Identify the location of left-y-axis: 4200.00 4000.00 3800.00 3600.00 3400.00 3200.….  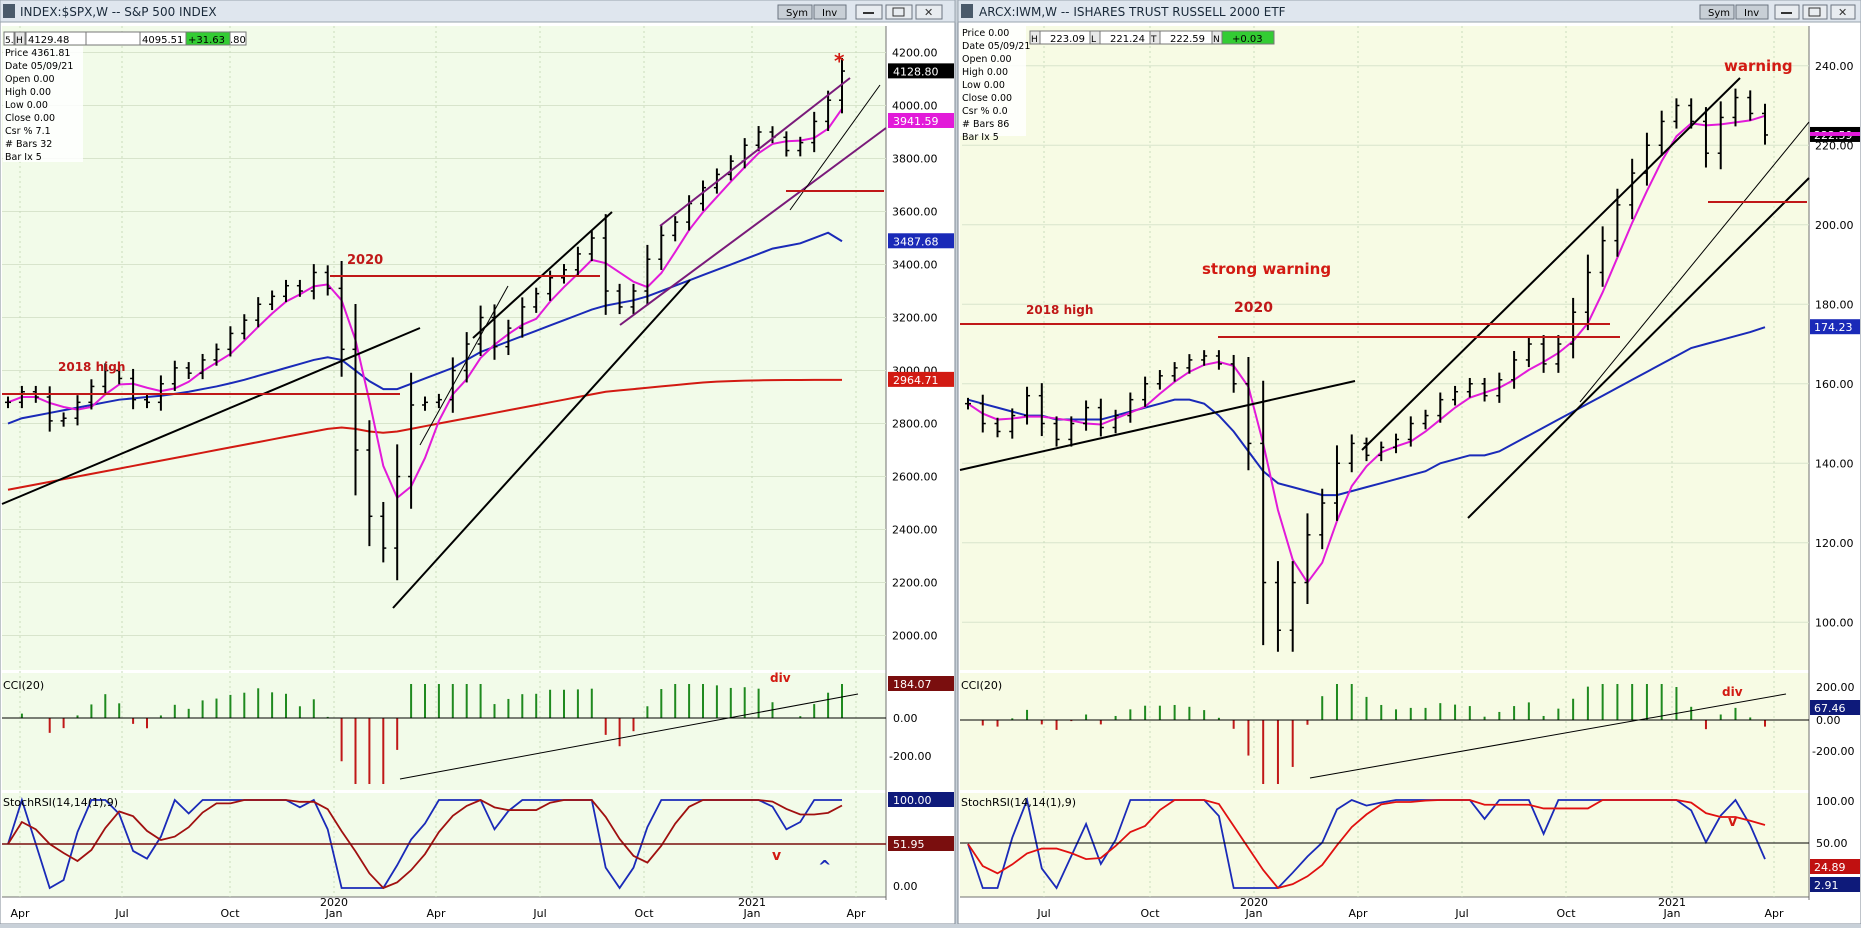
(915, 345).